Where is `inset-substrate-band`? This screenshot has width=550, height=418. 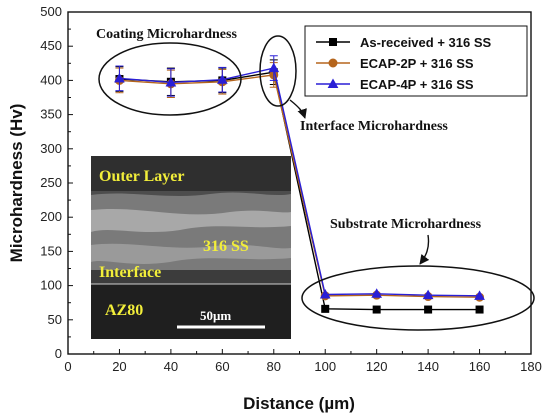
inset-substrate-band is located at coordinates (191, 311).